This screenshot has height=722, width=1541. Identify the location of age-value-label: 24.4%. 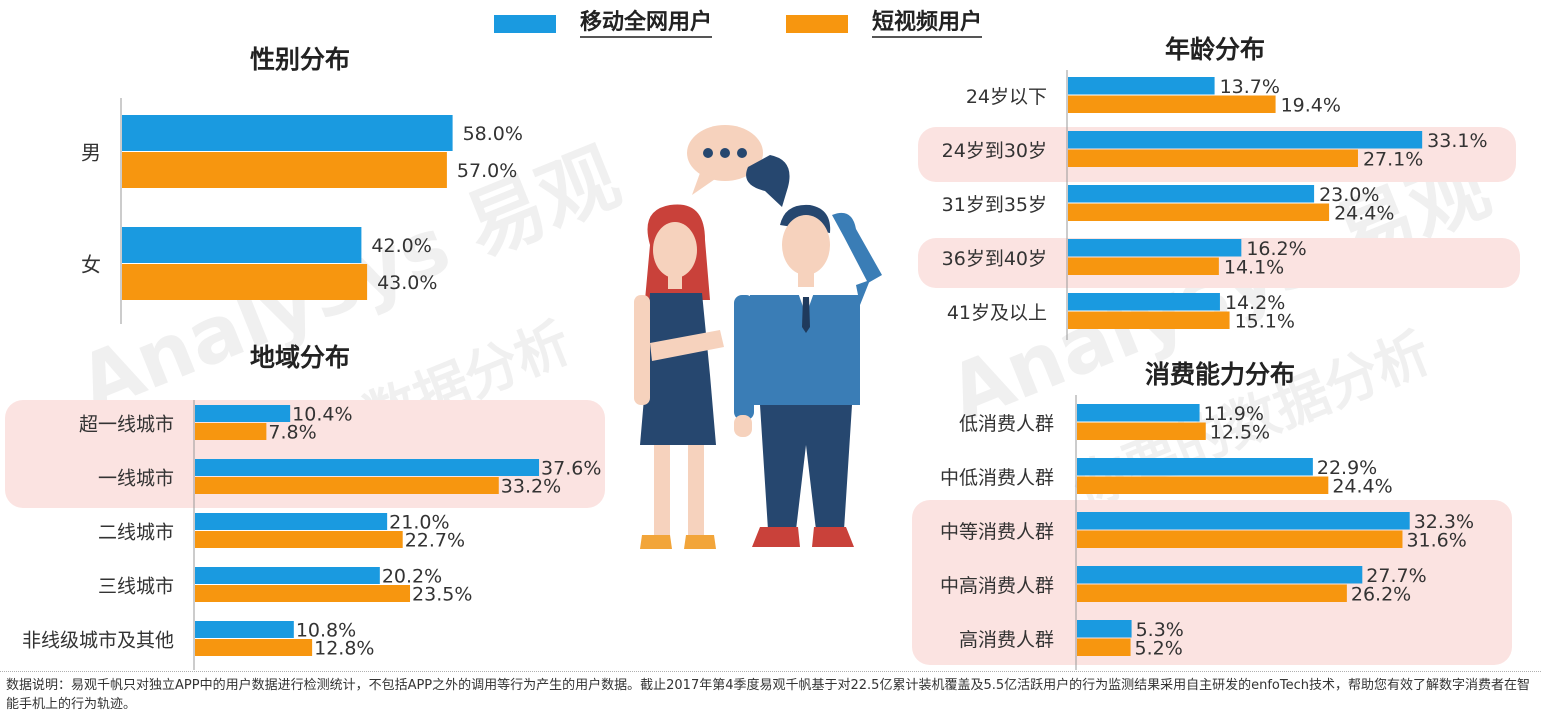
(1364, 213).